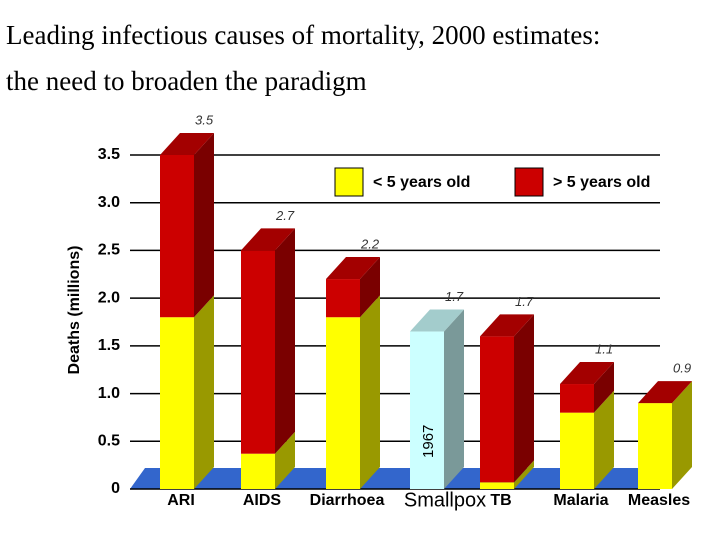  I want to click on chart-subtitle: the need to broaden the paradigm, so click(186, 81).